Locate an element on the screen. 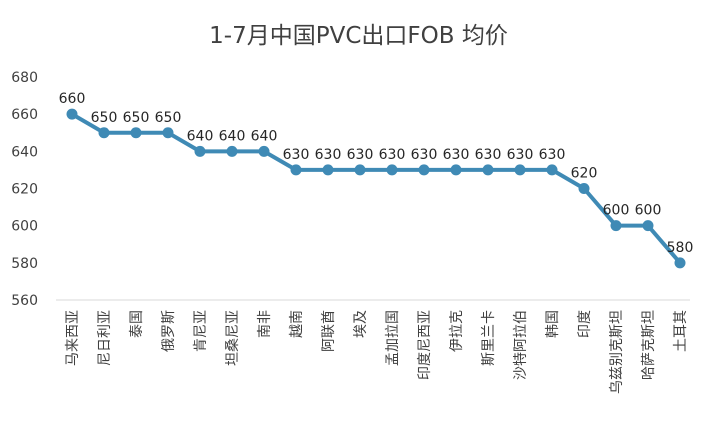 This screenshot has height=423, width=717. x-category-label: 俄罗斯 is located at coordinates (169, 331).